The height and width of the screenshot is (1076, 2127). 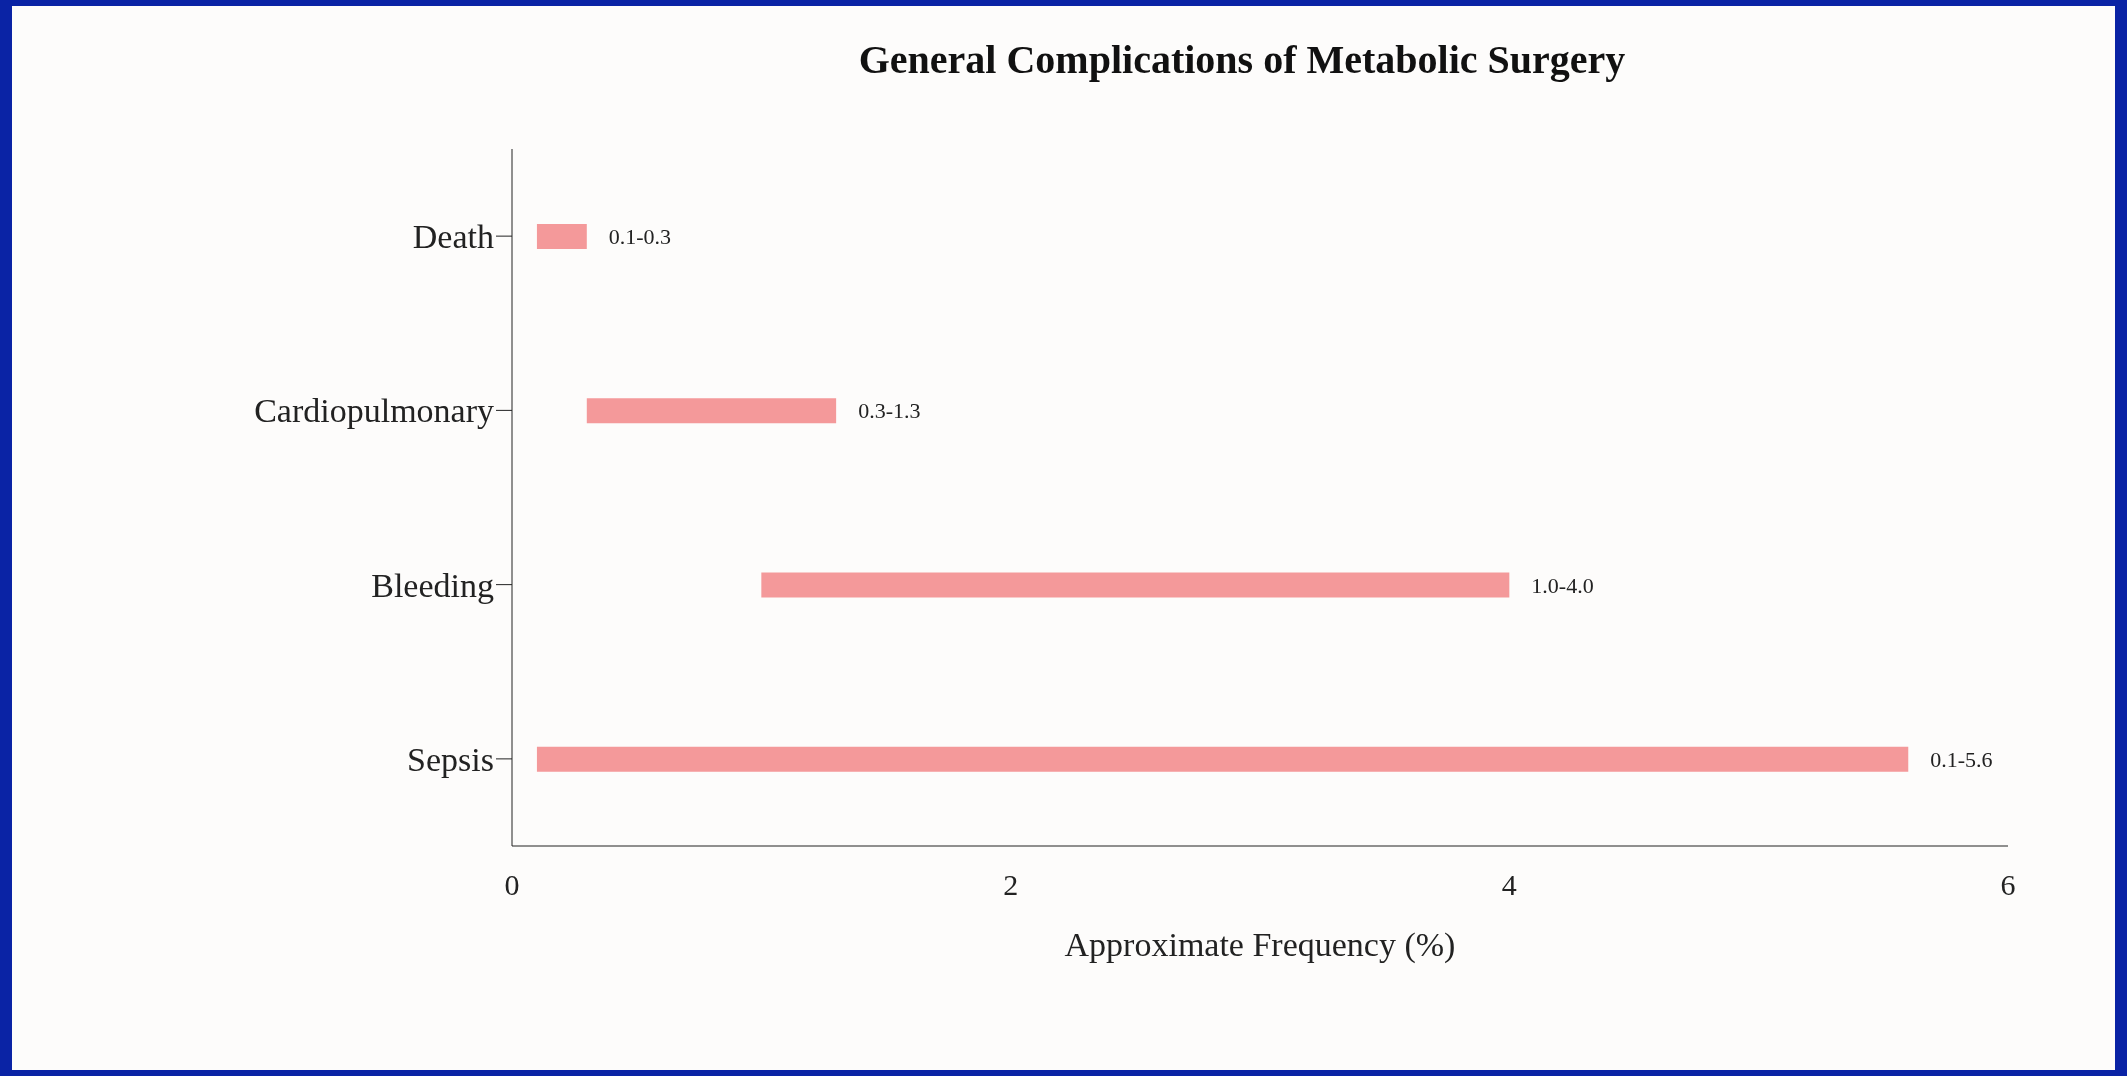 What do you see at coordinates (432, 585) in the screenshot?
I see `y-tick-label: Bleeding` at bounding box center [432, 585].